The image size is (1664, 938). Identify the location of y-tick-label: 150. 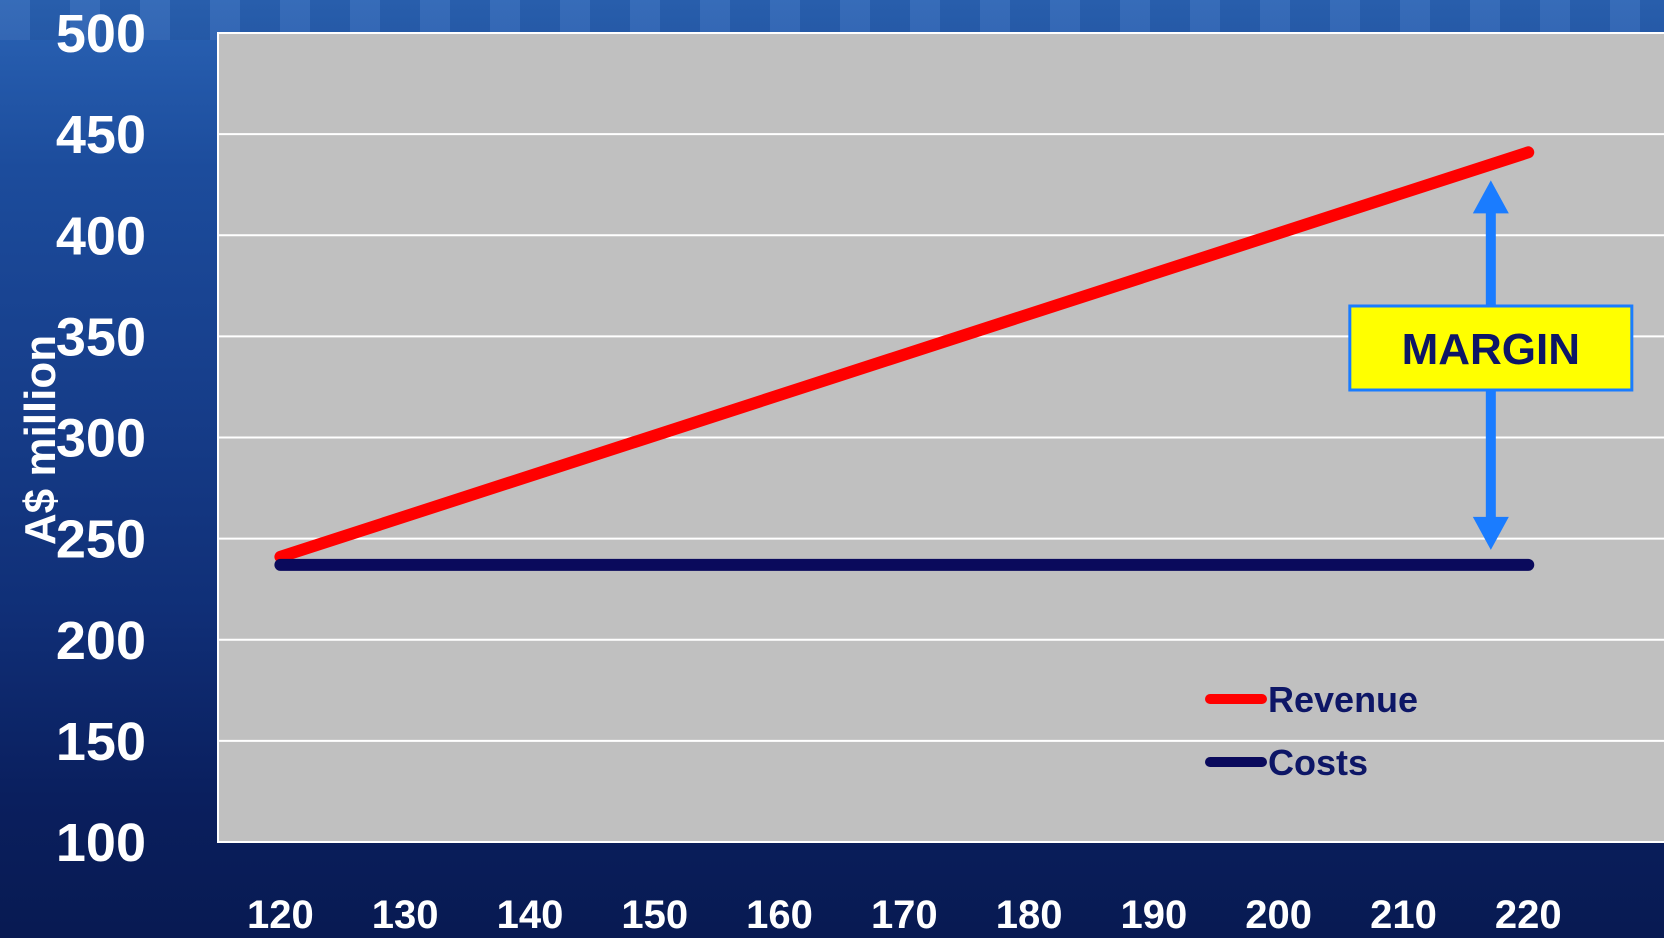
(101, 742).